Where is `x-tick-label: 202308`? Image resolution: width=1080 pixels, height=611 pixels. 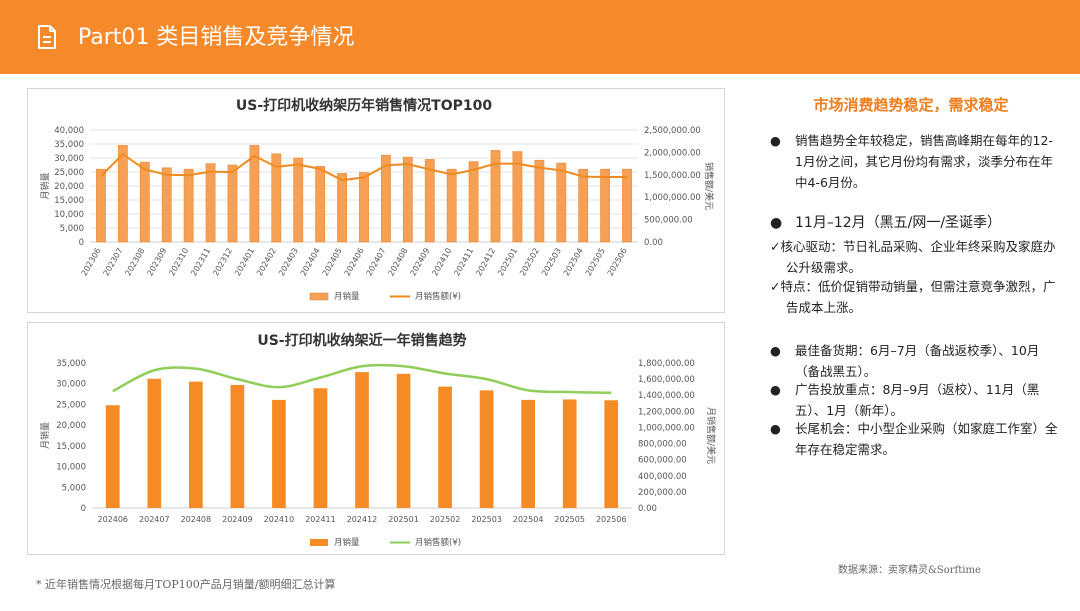 x-tick-label: 202308 is located at coordinates (134, 262).